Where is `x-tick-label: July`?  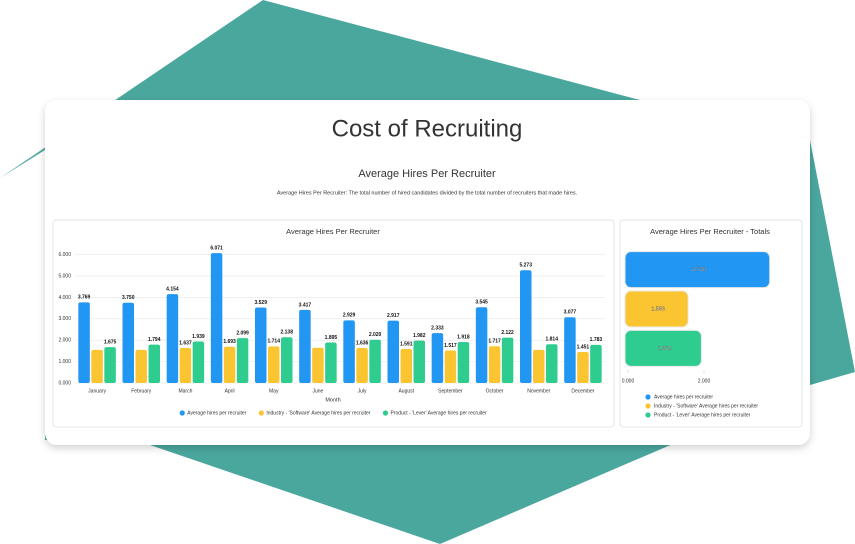
x-tick-label: July is located at coordinates (362, 391).